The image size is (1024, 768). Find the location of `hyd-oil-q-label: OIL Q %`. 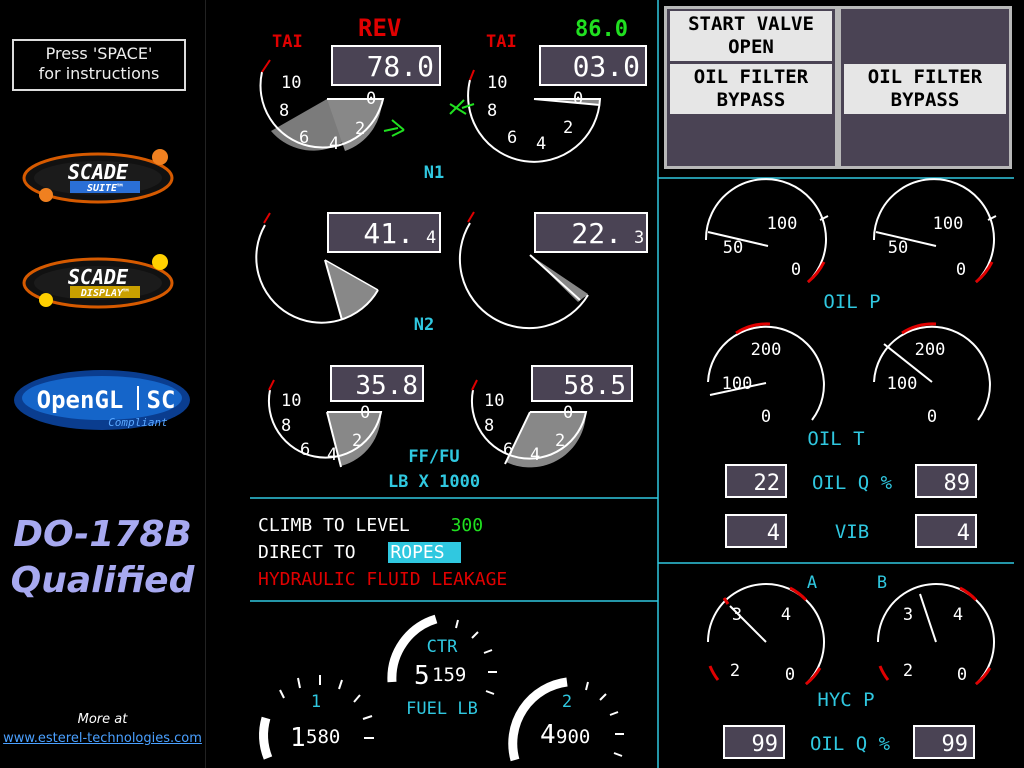

hyd-oil-q-label: OIL Q % is located at coordinates (850, 744).